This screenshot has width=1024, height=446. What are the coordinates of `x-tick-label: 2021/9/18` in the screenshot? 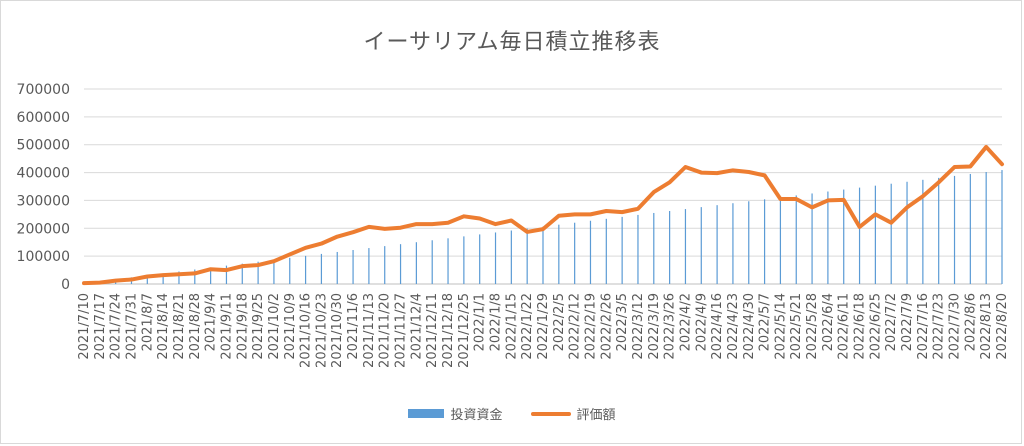 It's located at (242, 326).